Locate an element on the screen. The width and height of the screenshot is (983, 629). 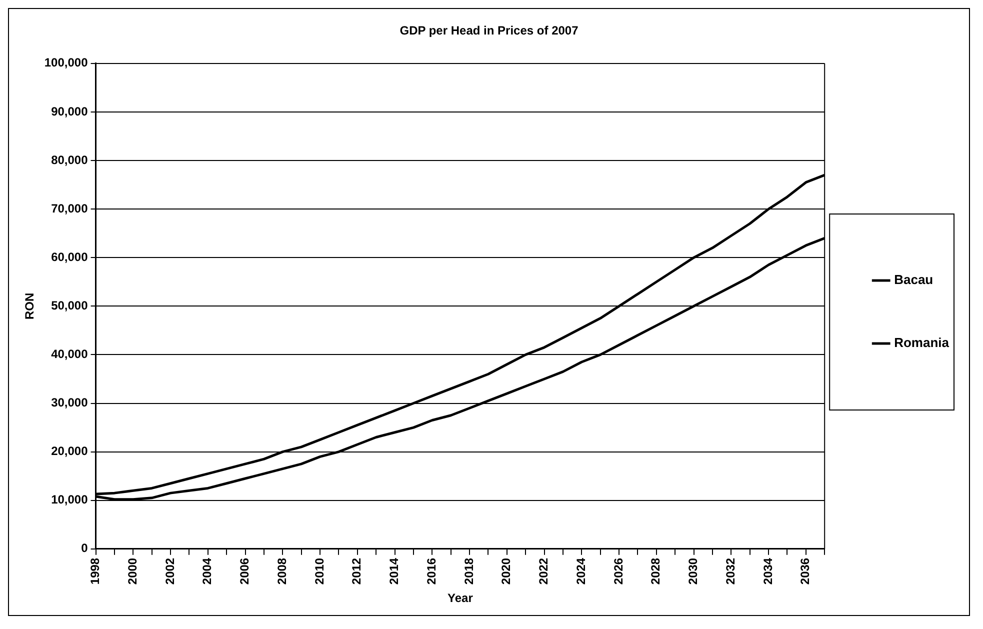
x-tick-label: 2012 is located at coordinates (357, 571).